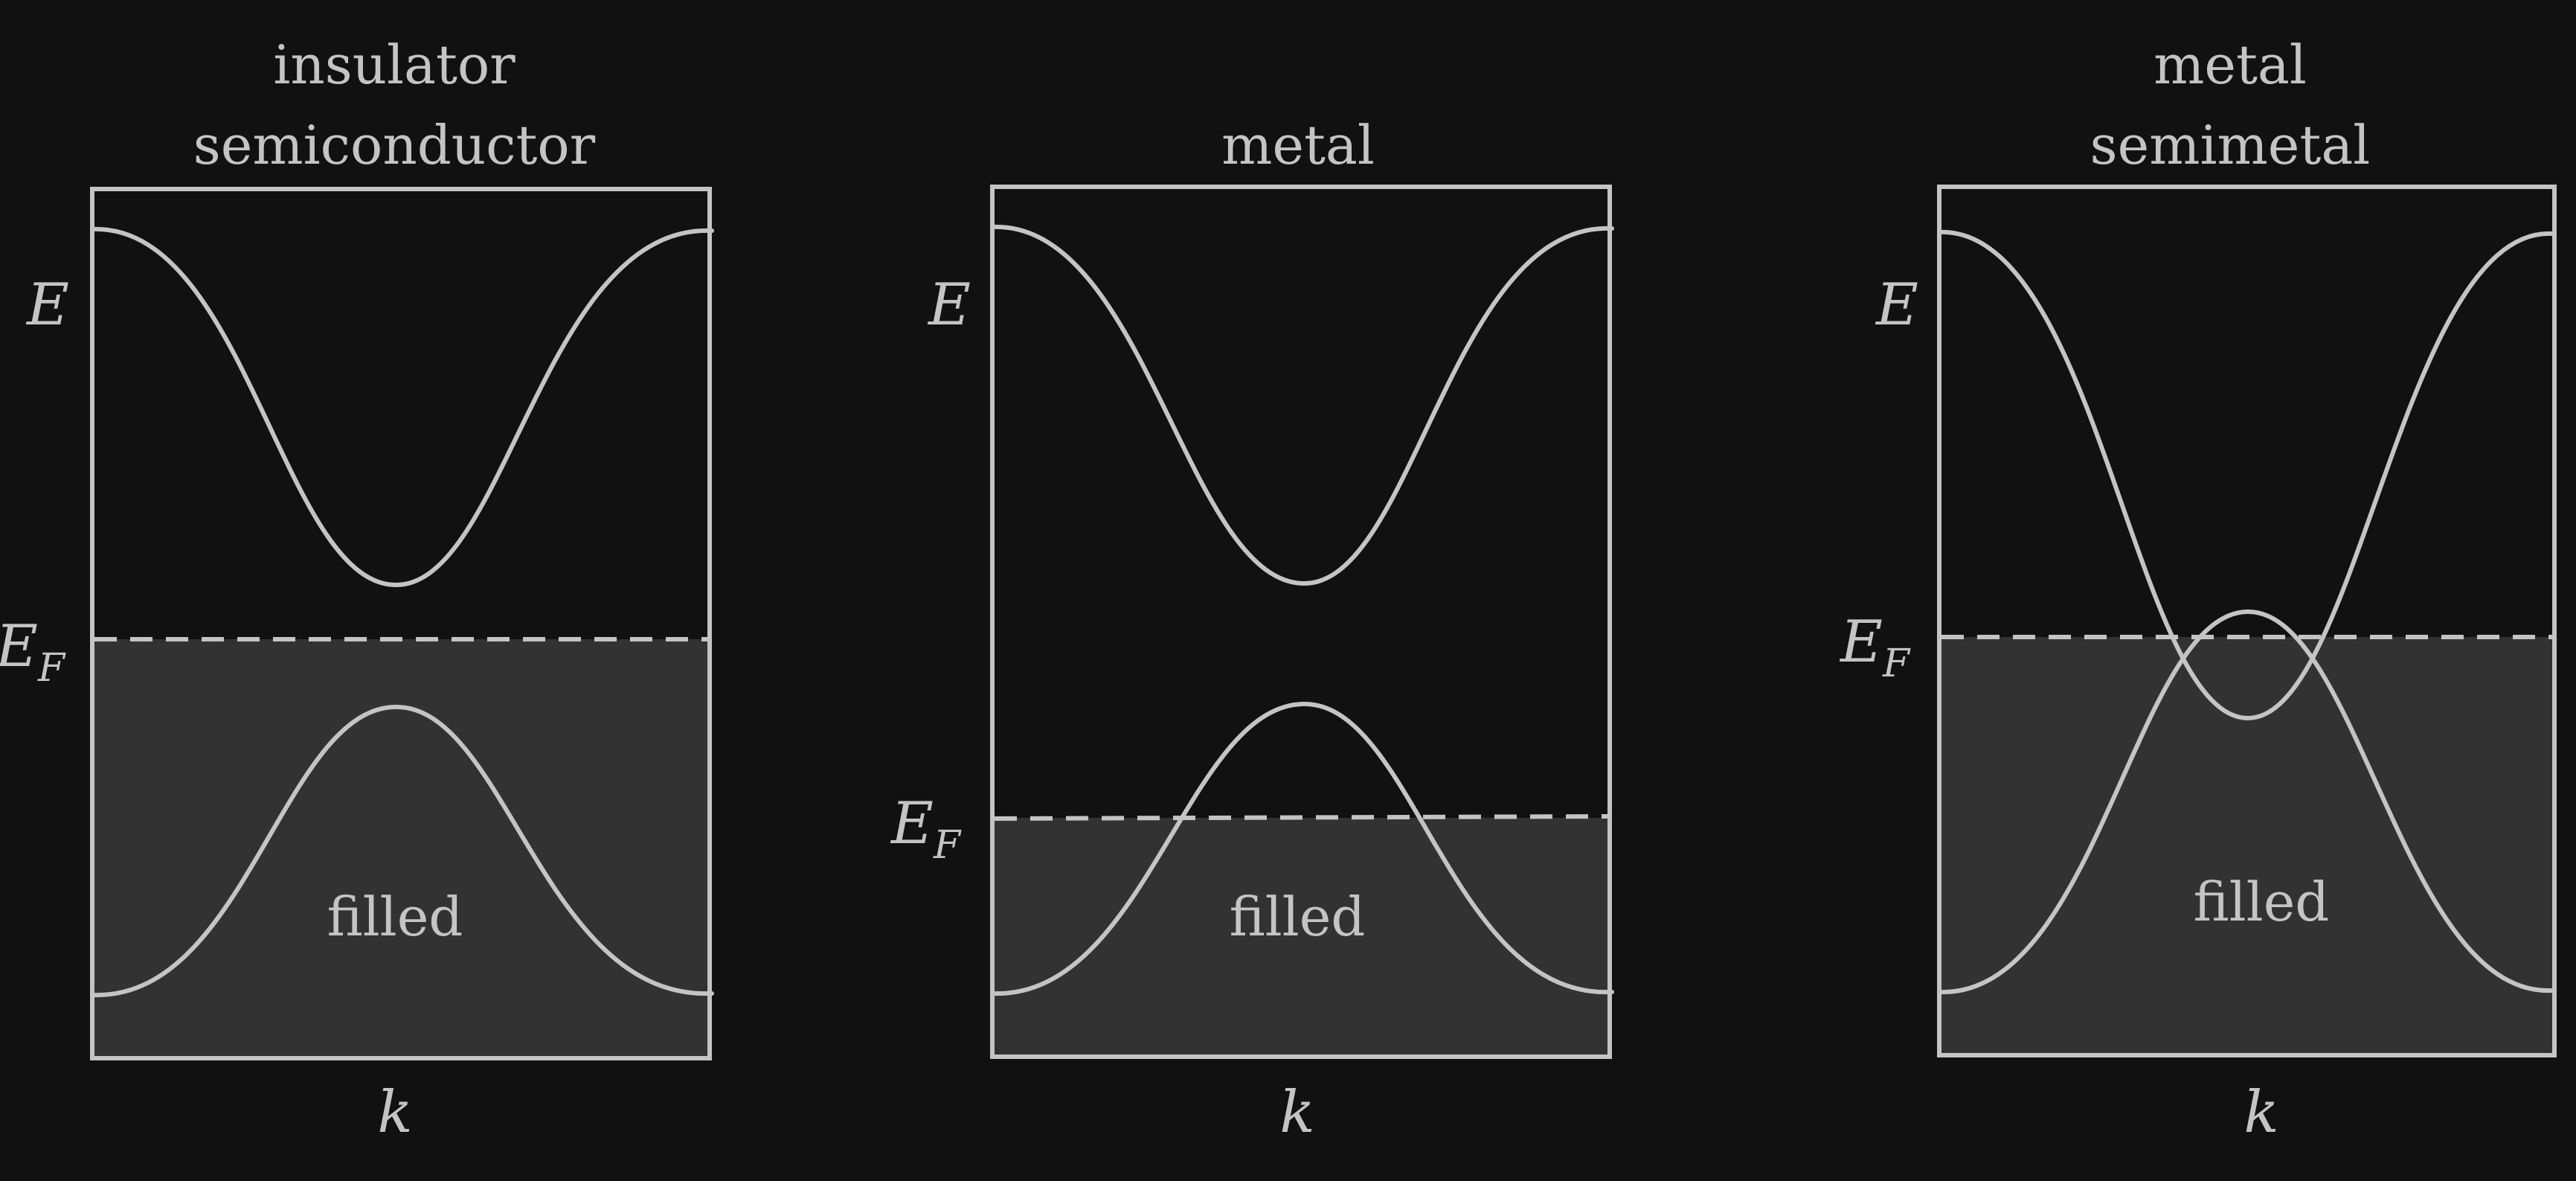 This screenshot has width=2576, height=1181. Describe the element at coordinates (2230, 145) in the screenshot. I see `panel-title-line-2: semimetal` at that location.